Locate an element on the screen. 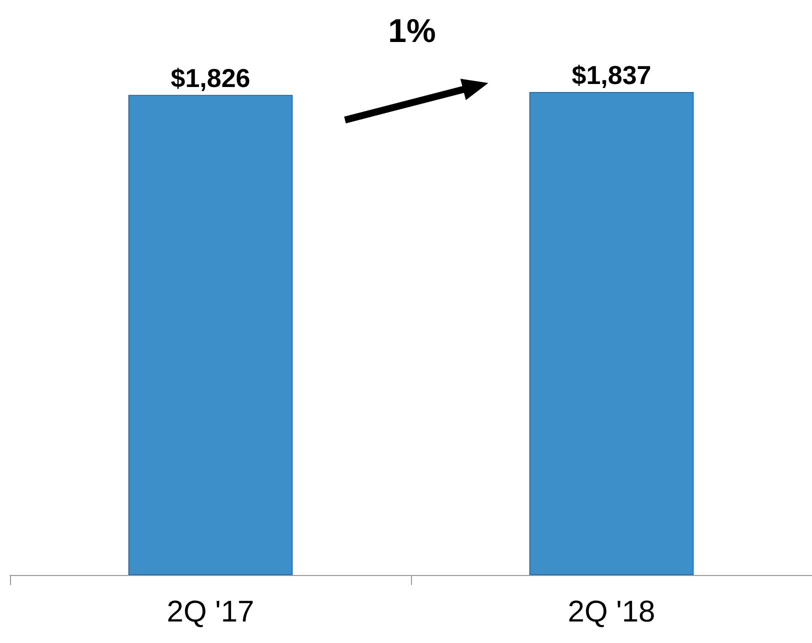 This screenshot has width=812, height=643. text: 1% is located at coordinates (412, 31).